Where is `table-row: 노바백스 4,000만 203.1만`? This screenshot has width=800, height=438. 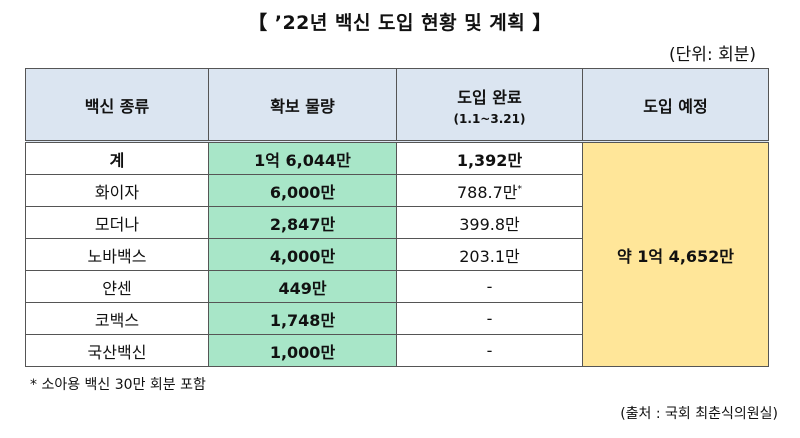
table-row: 노바백스 4,000만 203.1만 is located at coordinates (397, 254).